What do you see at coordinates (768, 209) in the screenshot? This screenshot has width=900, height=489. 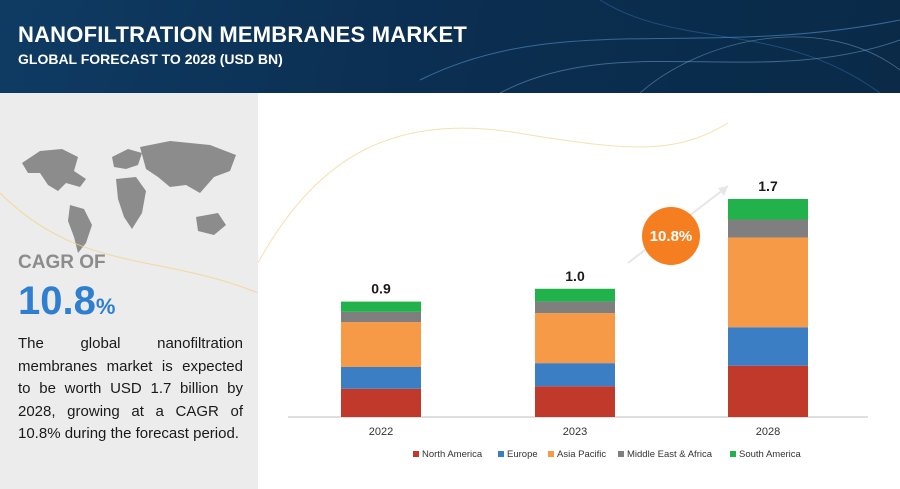 I see `bar-segment-2028-south-america` at bounding box center [768, 209].